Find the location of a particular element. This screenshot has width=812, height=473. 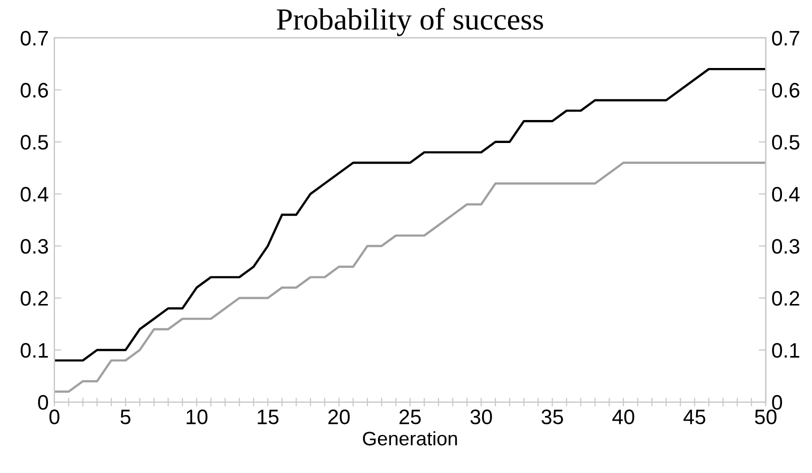

x-axis-title: Generation is located at coordinates (409, 438).